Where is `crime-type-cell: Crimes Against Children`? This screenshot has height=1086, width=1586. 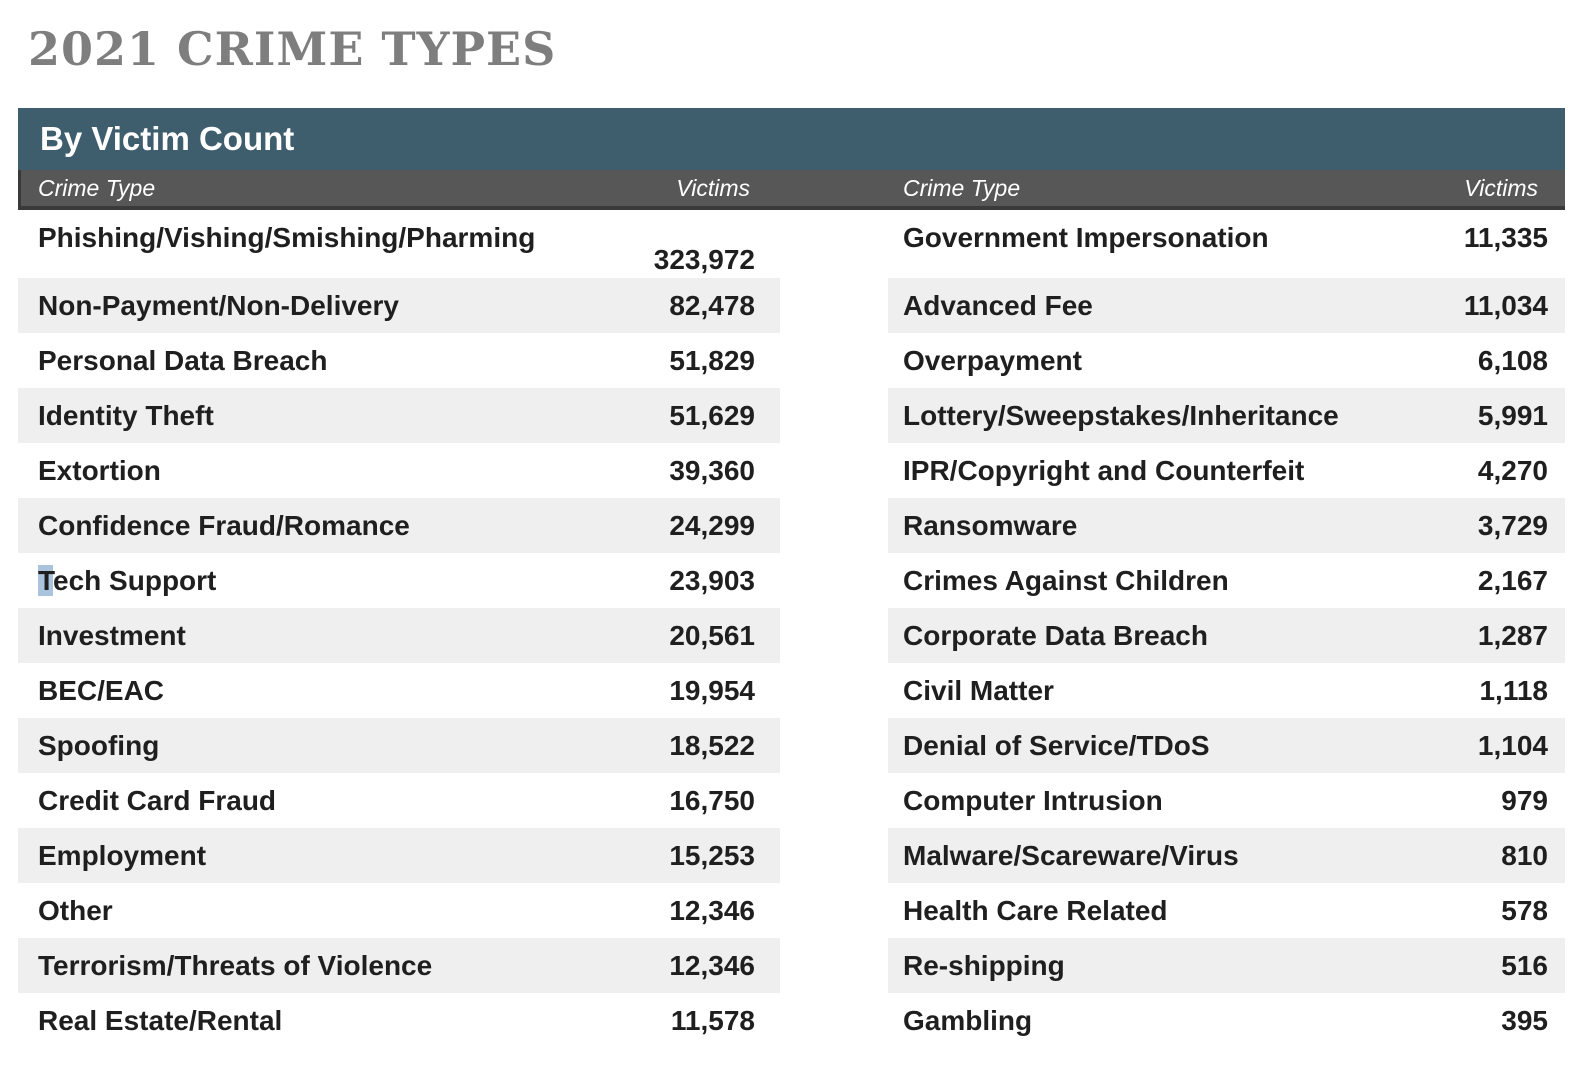 crime-type-cell: Crimes Against Children is located at coordinates (1066, 580).